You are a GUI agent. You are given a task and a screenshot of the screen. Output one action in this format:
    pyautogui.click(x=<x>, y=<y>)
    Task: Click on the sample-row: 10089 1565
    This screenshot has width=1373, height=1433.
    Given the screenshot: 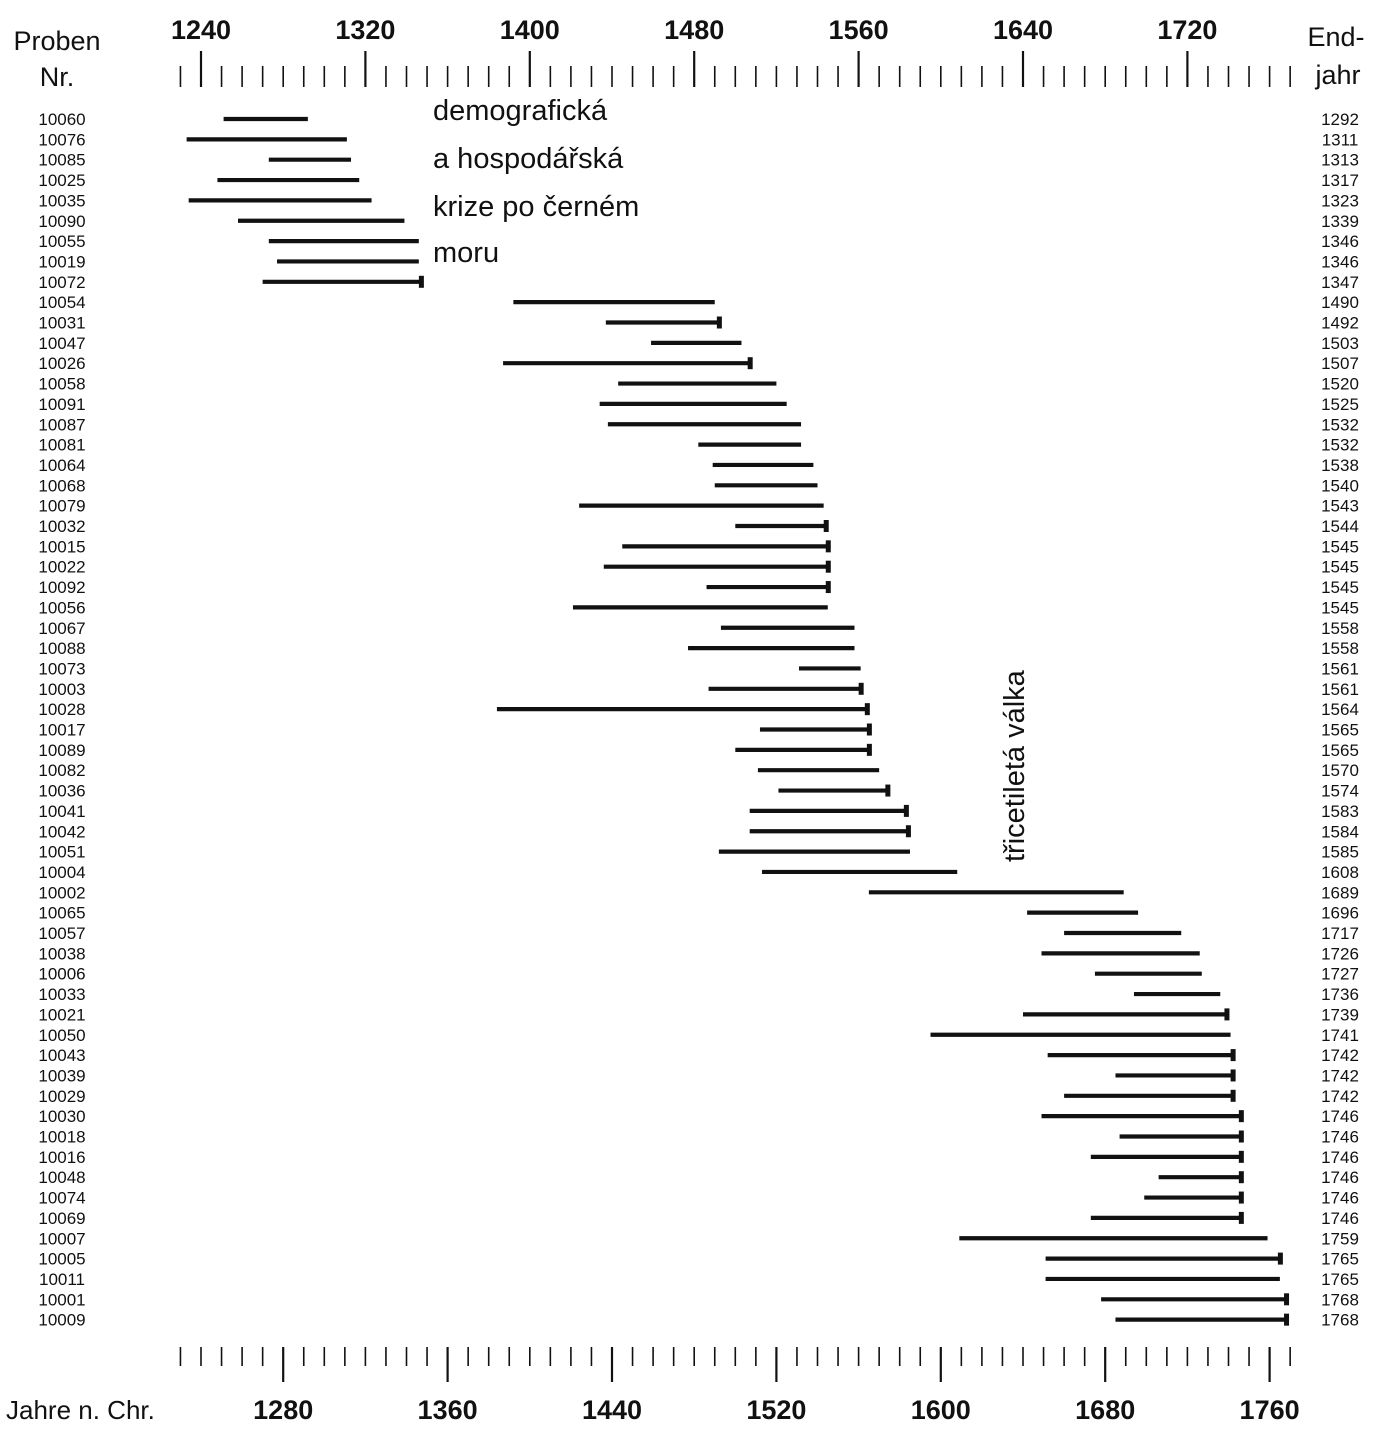 What is the action you would take?
    pyautogui.click(x=698, y=750)
    